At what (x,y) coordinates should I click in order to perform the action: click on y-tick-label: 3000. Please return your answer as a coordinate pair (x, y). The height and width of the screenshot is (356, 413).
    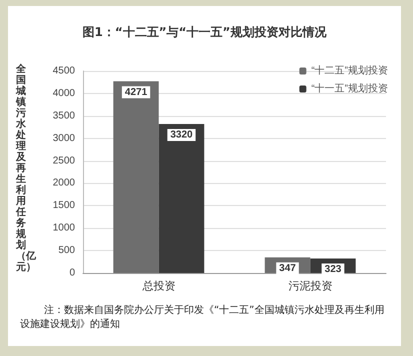
    Looking at the image, I should click on (64, 138).